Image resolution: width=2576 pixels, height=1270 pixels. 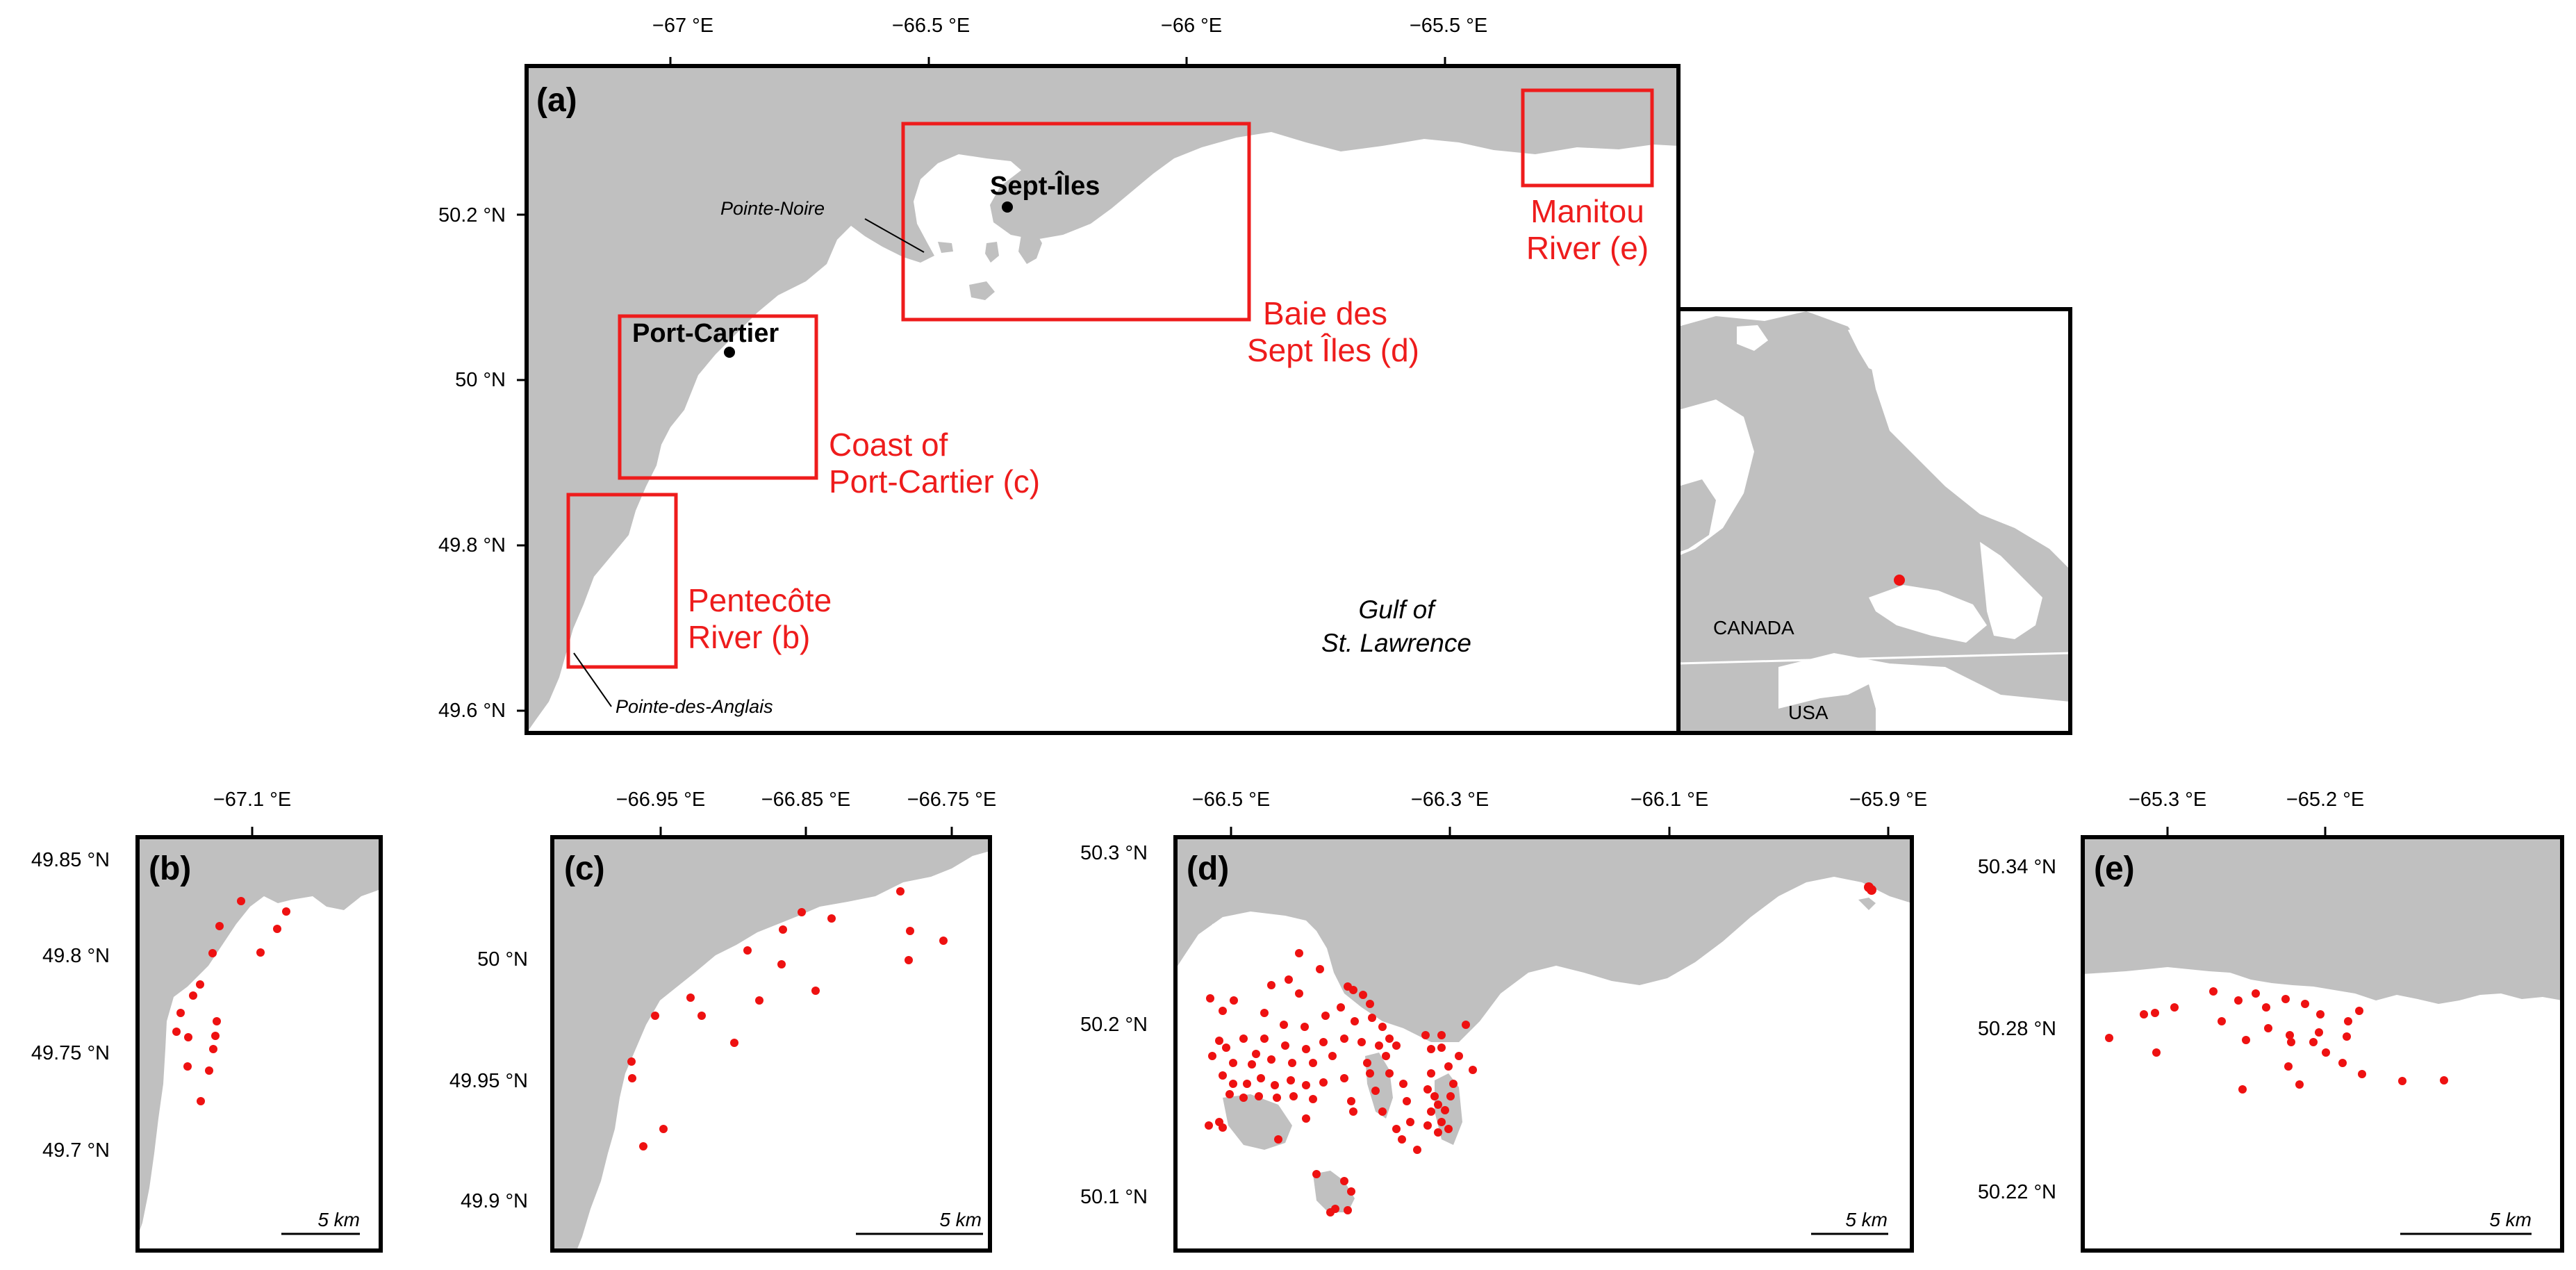 I want to click on zoom-box-coast-port-cartier, so click(x=718, y=397).